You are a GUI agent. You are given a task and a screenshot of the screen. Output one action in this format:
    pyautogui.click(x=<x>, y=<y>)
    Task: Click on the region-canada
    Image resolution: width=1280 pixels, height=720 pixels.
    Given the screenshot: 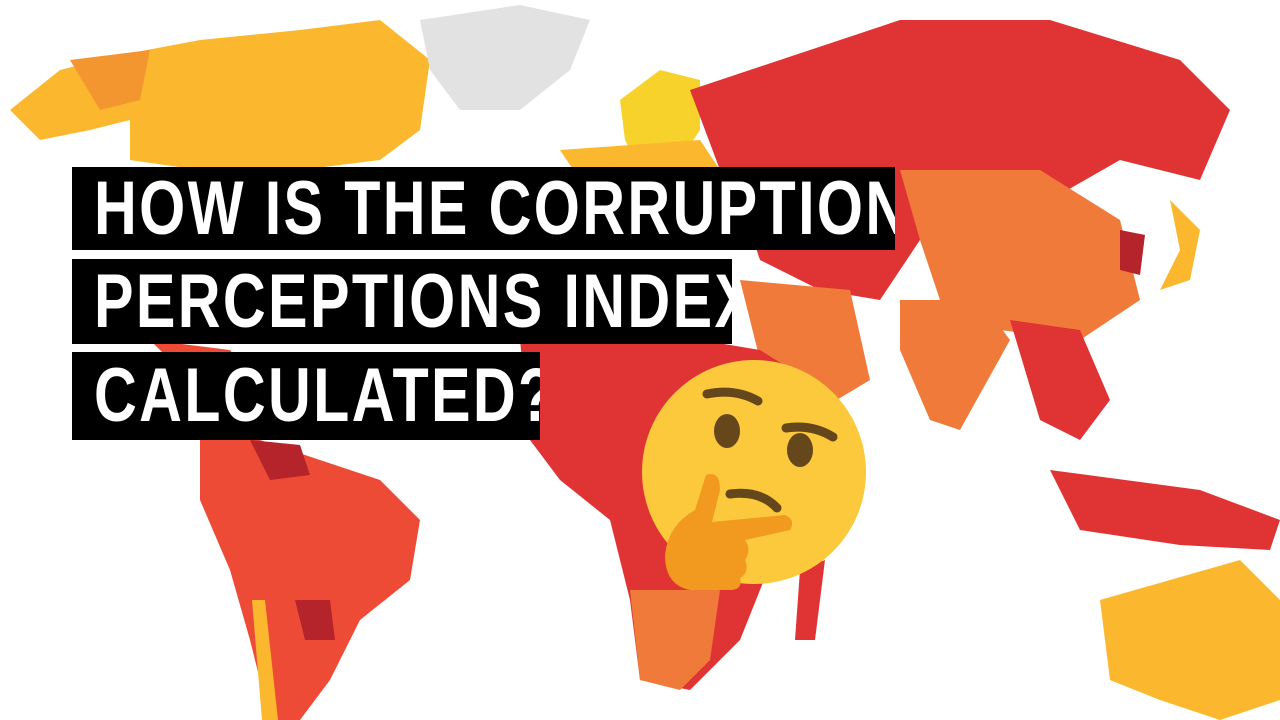 What is the action you would take?
    pyautogui.click(x=275, y=95)
    